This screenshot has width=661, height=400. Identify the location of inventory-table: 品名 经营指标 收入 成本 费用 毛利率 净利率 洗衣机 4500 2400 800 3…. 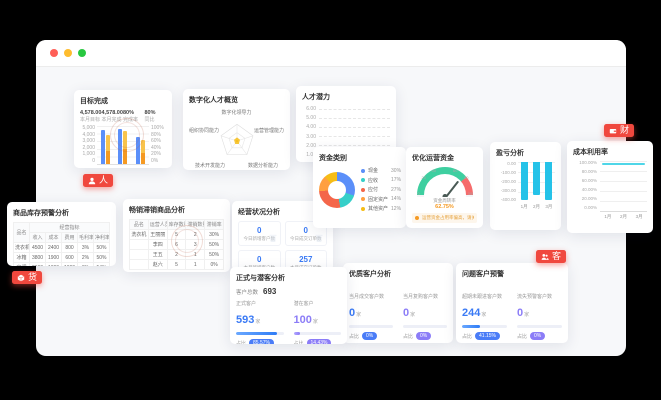
(61, 244).